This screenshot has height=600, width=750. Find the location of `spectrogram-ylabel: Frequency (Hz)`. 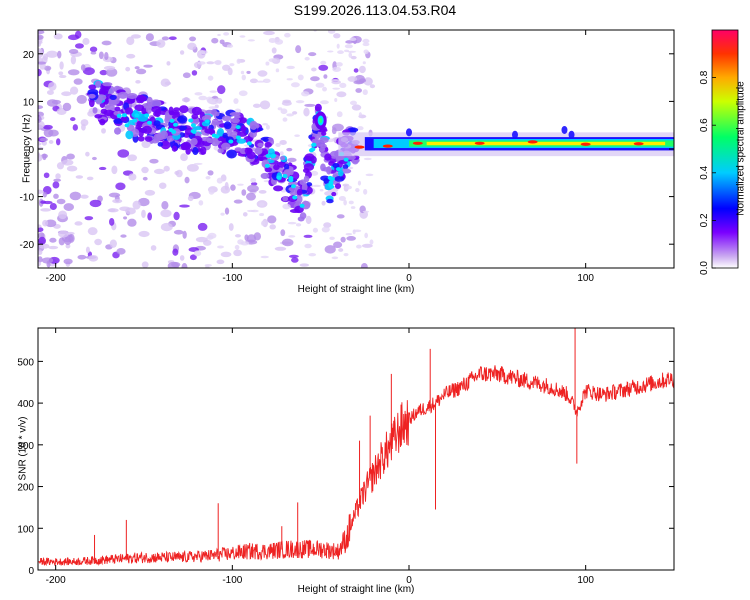

spectrogram-ylabel: Frequency (Hz) is located at coordinates (27, 148).